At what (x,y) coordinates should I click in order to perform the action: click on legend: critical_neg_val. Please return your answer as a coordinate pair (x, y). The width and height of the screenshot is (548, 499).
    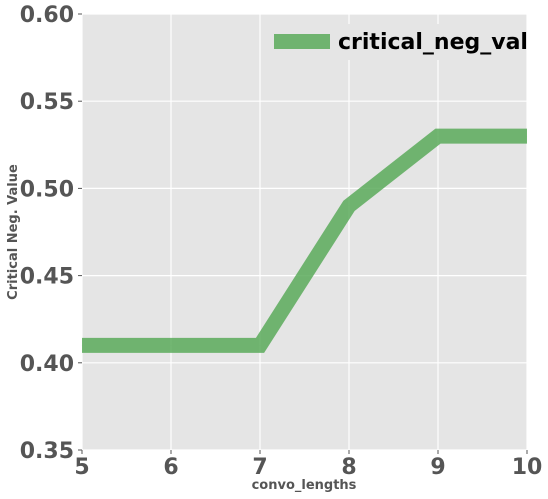
    Looking at the image, I should click on (395, 42).